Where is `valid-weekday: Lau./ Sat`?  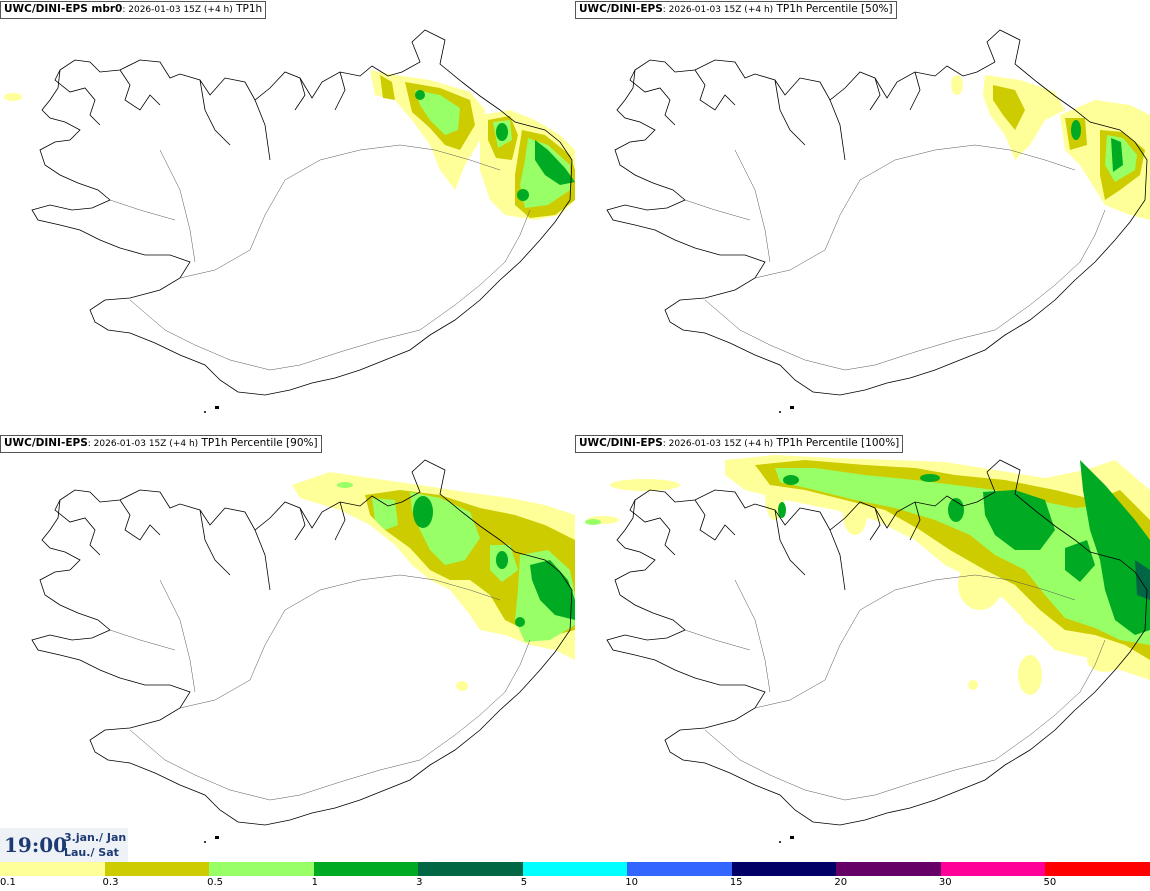
valid-weekday: Lau./ Sat is located at coordinates (91, 852).